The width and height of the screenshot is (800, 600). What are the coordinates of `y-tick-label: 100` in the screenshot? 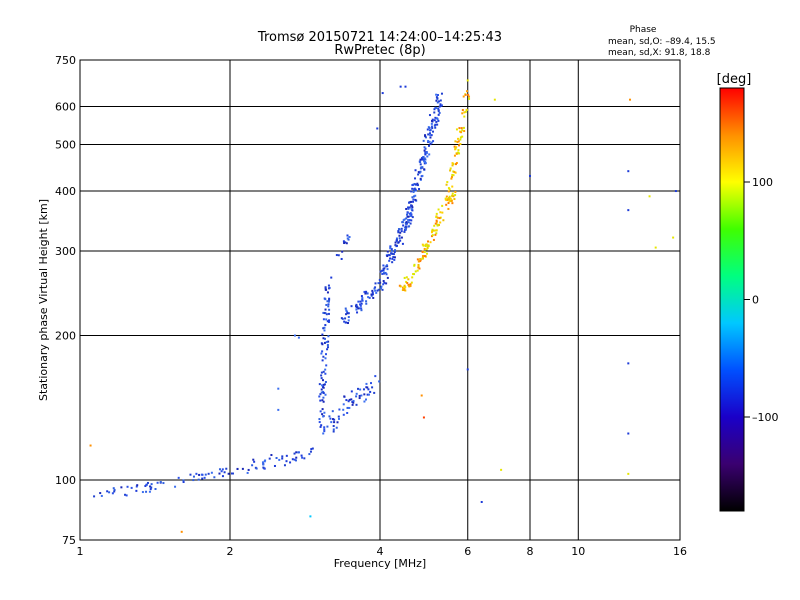 It's located at (65, 480).